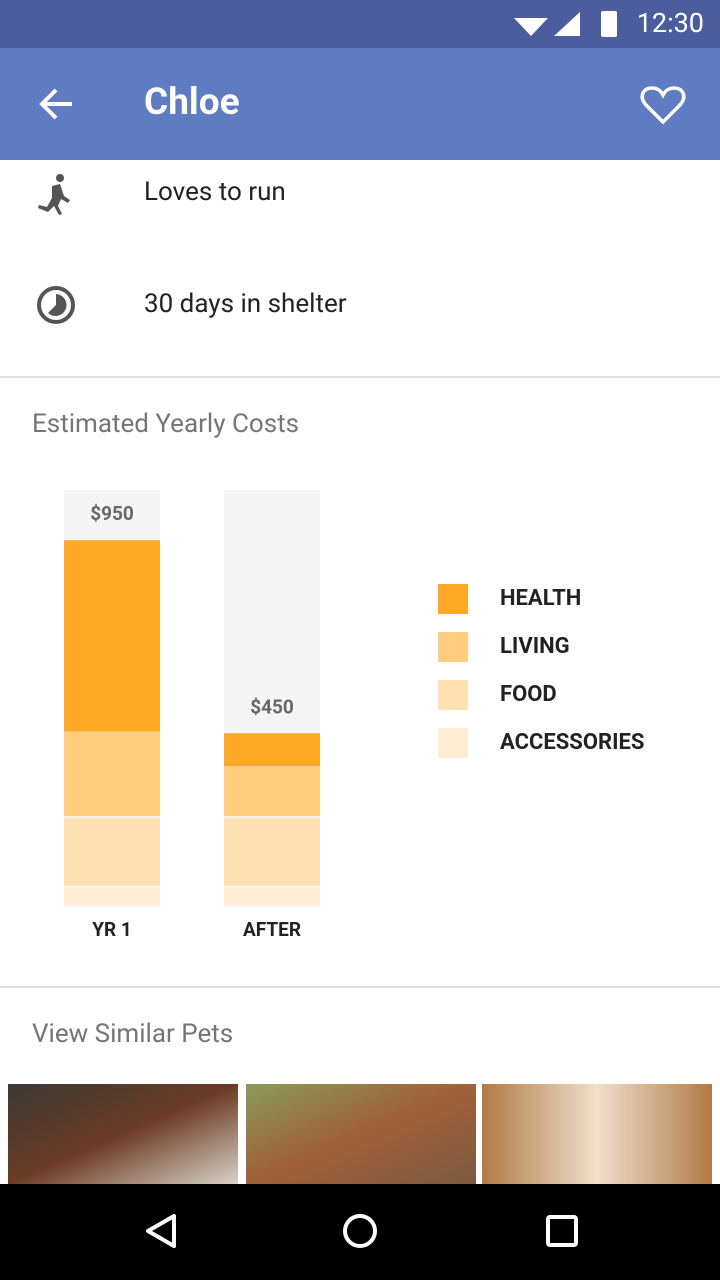 The image size is (720, 1280). What do you see at coordinates (54, 194) in the screenshot?
I see `run-icon` at bounding box center [54, 194].